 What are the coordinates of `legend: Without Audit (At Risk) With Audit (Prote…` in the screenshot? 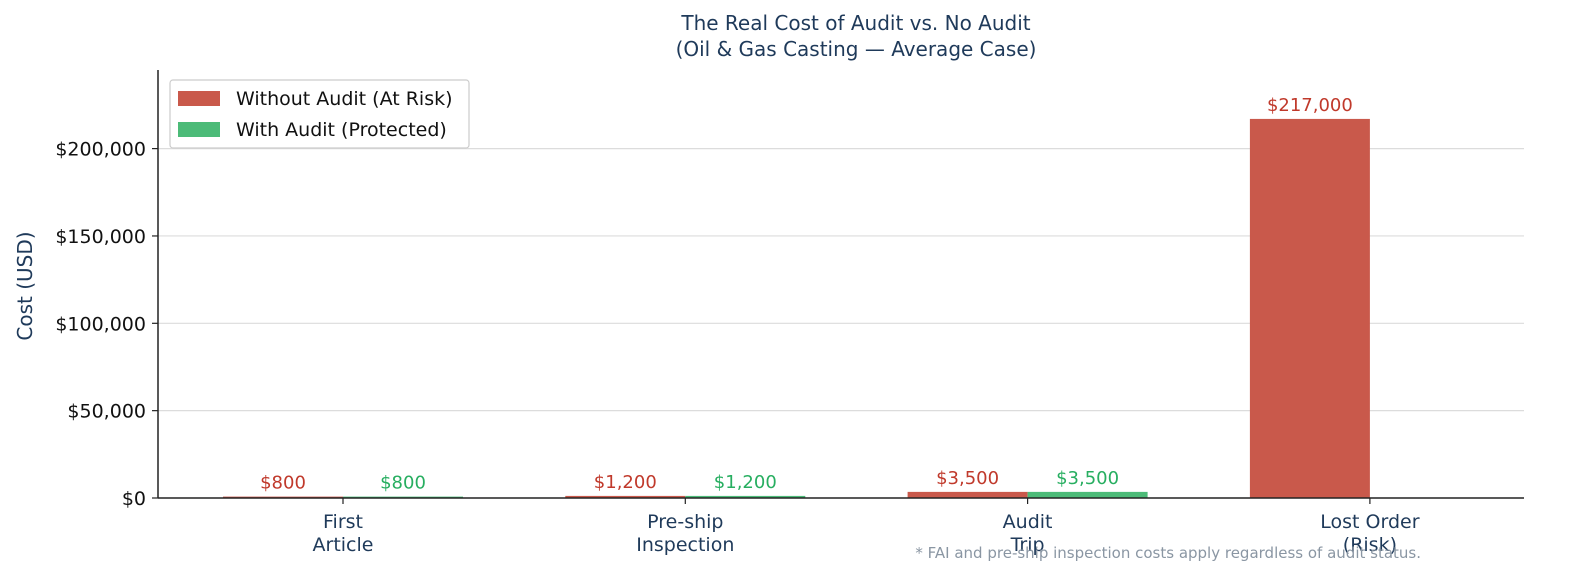 It's located at (319, 114).